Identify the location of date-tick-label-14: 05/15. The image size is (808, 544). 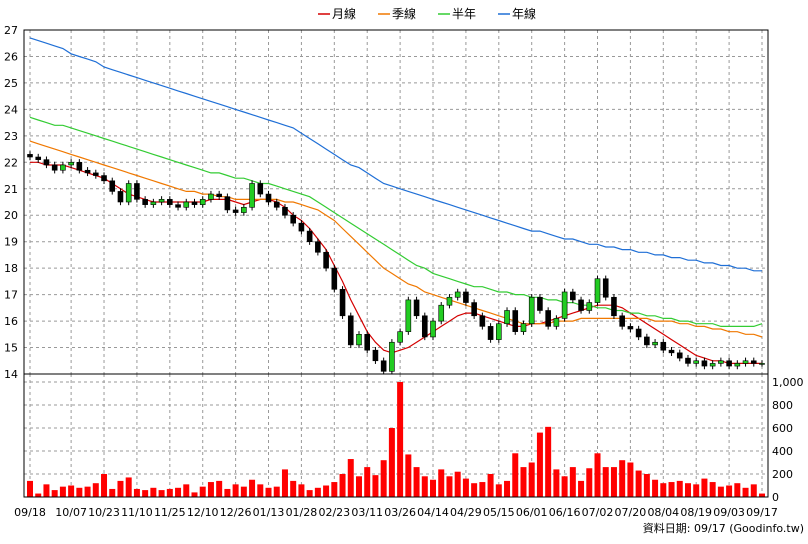
(499, 512).